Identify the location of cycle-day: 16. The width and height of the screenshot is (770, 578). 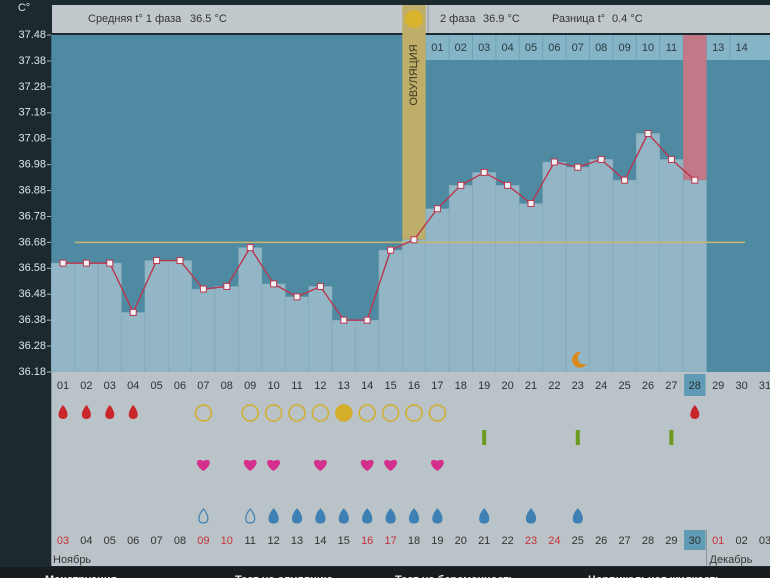
(414, 386).